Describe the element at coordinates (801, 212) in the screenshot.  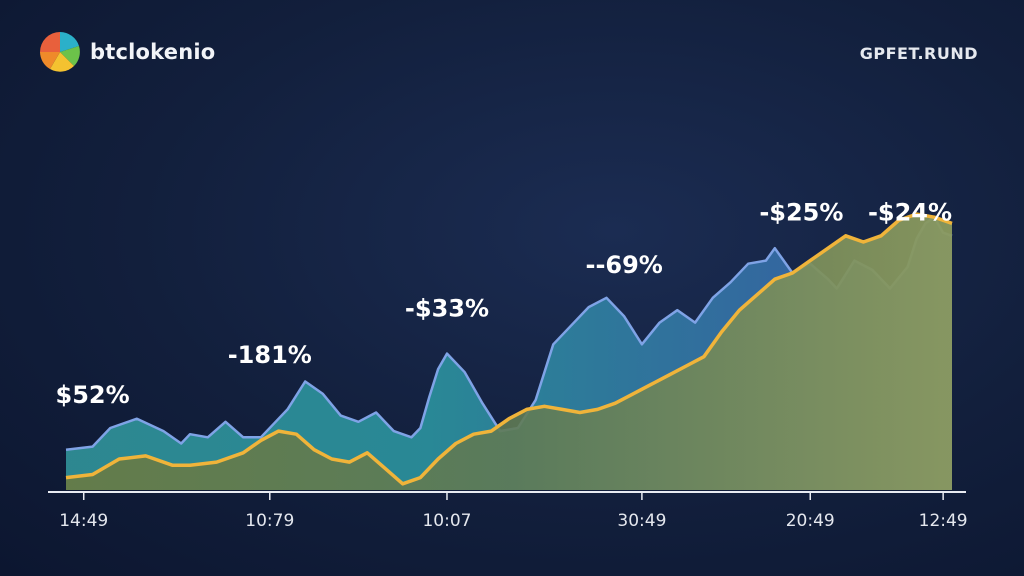
I see `data-label: -$25%` at that location.